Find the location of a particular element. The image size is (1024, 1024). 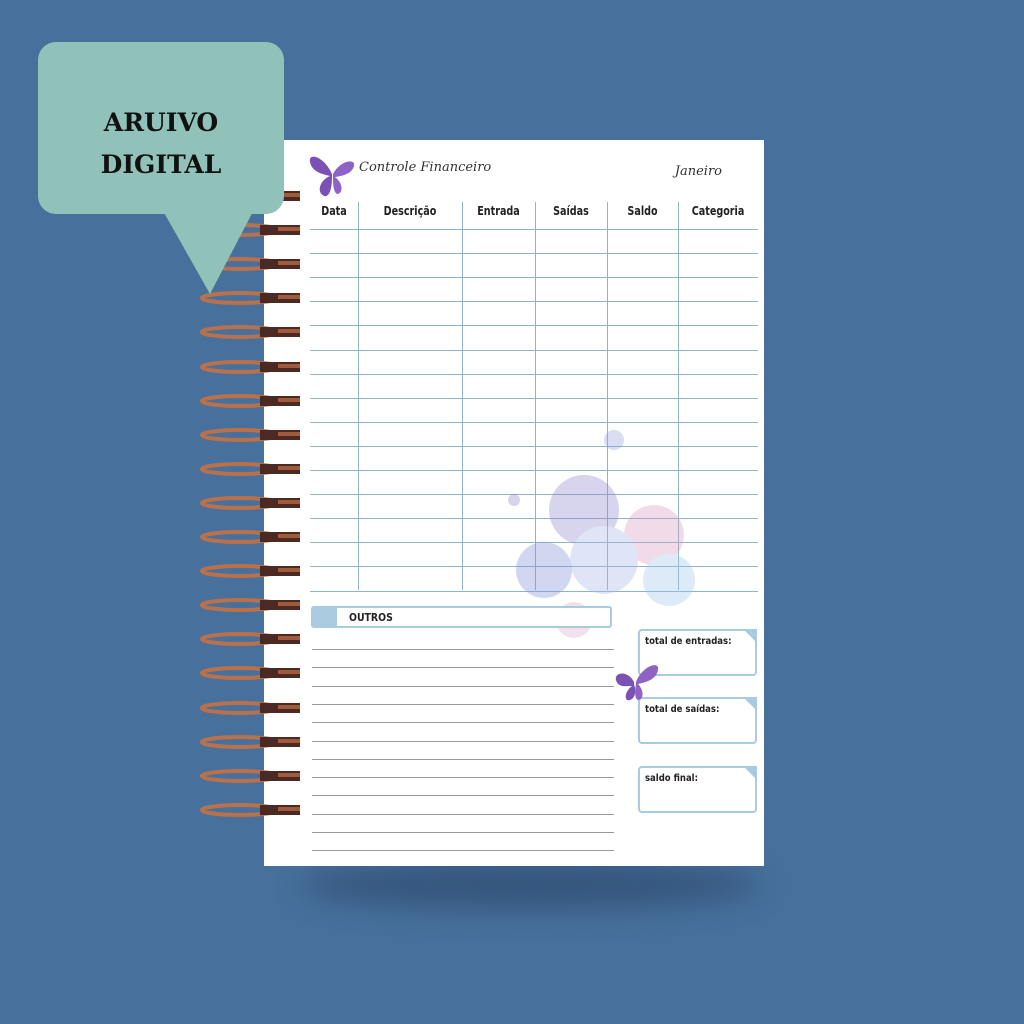

column-header-categoria: Categoria is located at coordinates (718, 211).